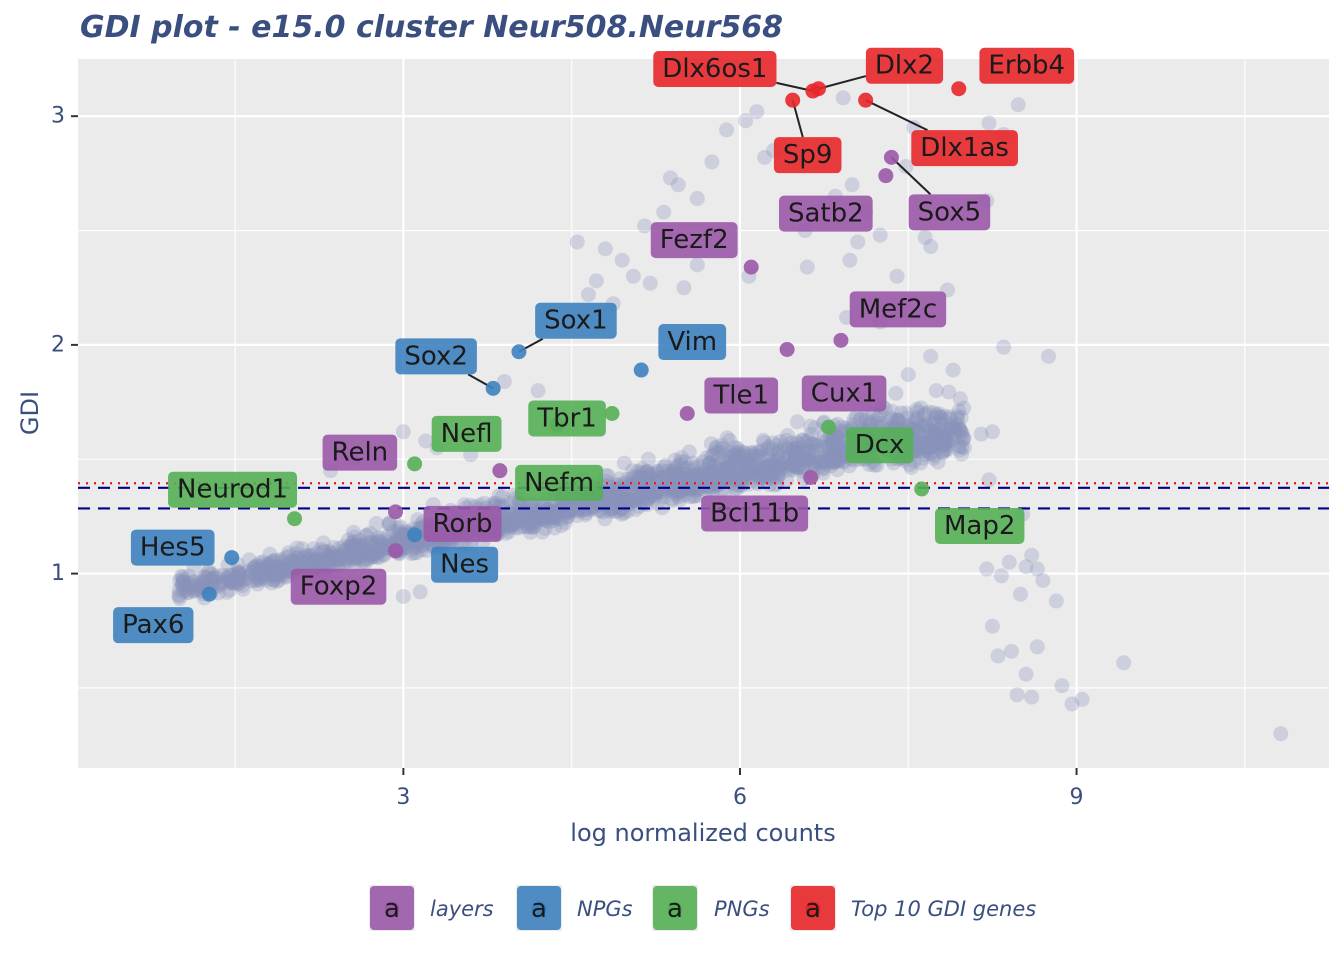 The image size is (1344, 960). What do you see at coordinates (819, 89) in the screenshot?
I see `highlight-point-dlx2` at bounding box center [819, 89].